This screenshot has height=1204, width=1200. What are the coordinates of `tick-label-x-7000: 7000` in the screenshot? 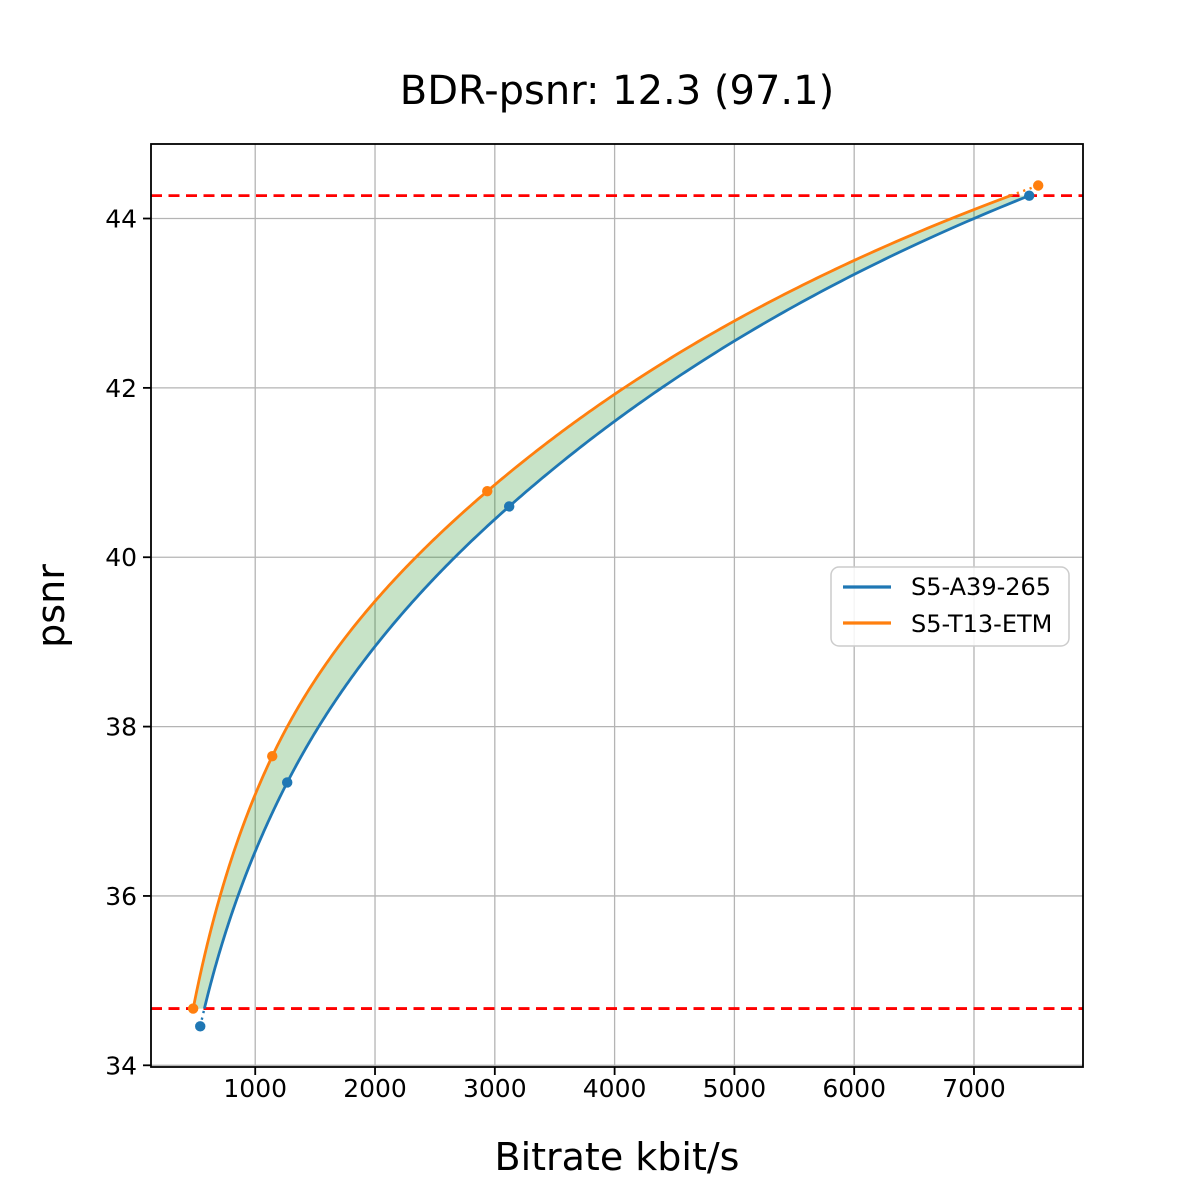 It's located at (974, 1088).